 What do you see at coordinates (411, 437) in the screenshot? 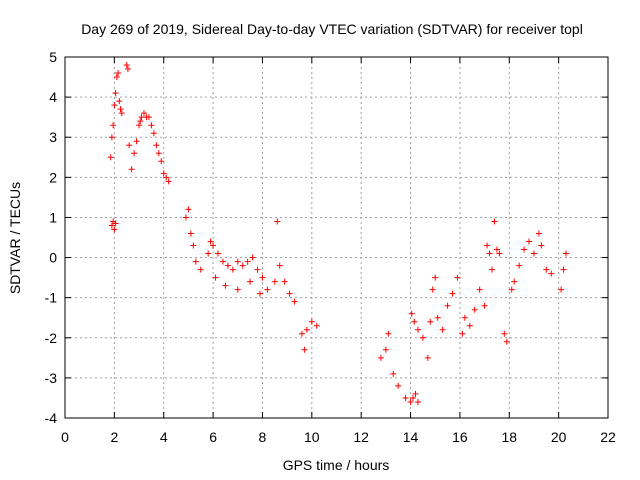
I see `x-tick-label: 14` at bounding box center [411, 437].